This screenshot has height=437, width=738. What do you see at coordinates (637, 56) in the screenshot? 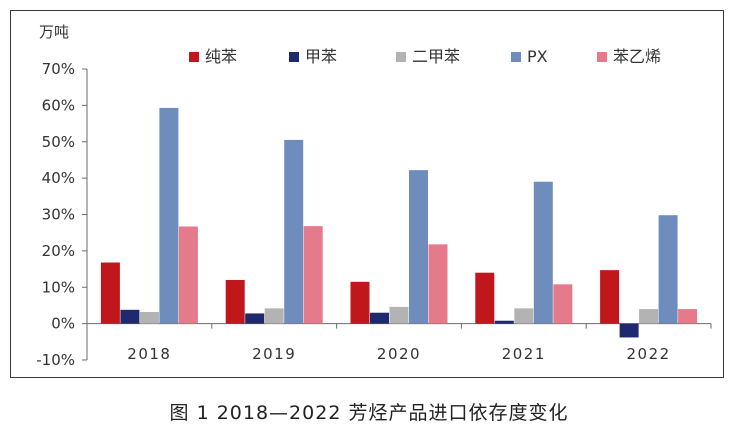
I see `legend-label-苯乙烯: 苯乙烯` at bounding box center [637, 56].